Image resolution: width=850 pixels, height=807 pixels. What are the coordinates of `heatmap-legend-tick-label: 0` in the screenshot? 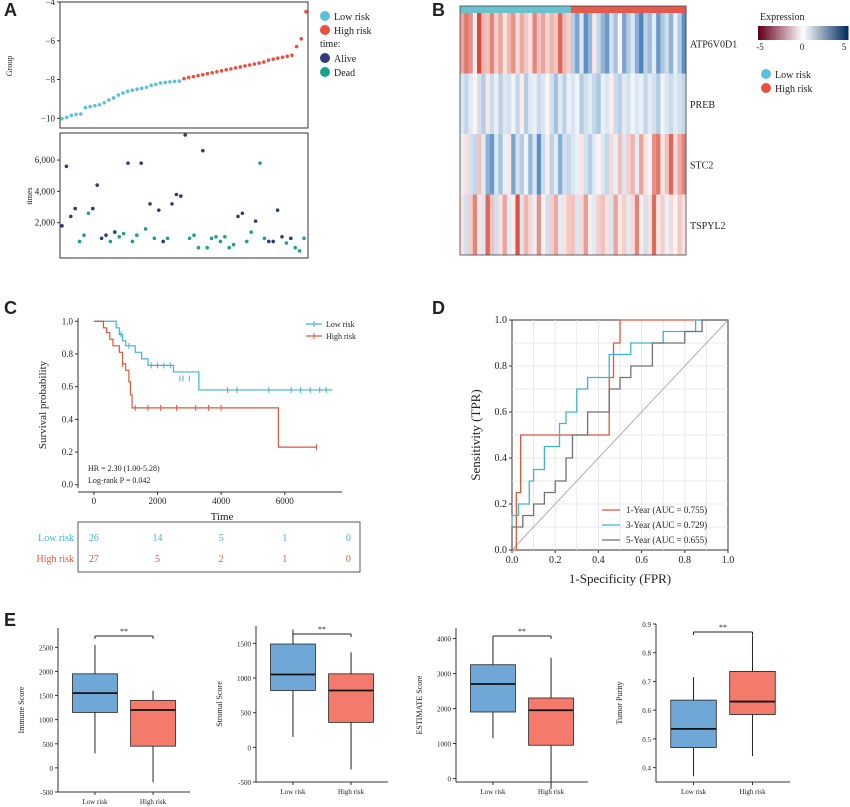 It's located at (802, 47).